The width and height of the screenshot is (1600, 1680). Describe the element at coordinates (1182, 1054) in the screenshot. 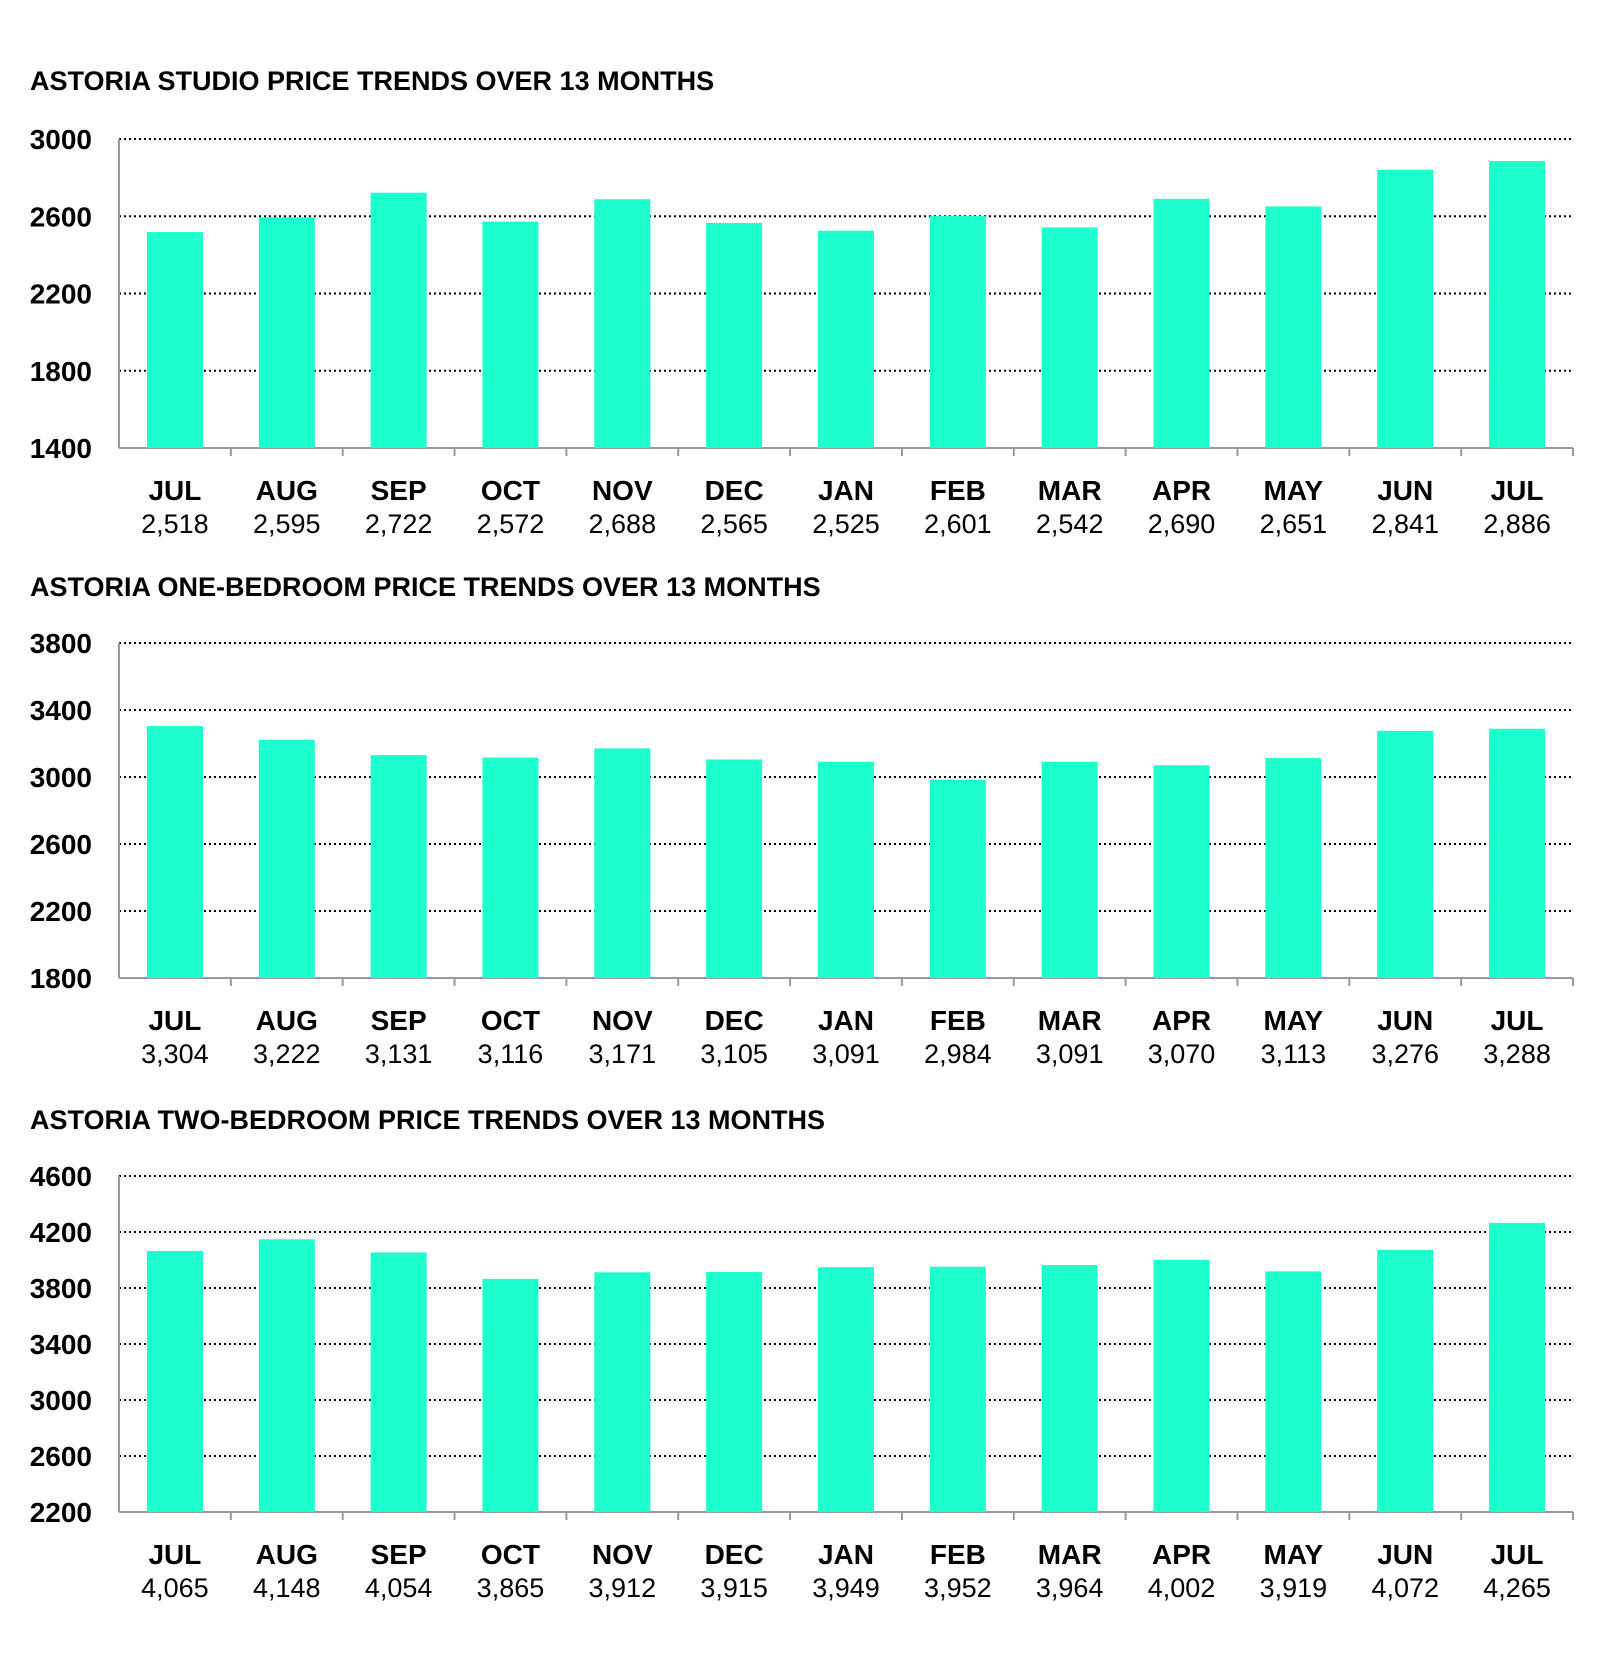

I see `data-value-label: 3,070` at that location.